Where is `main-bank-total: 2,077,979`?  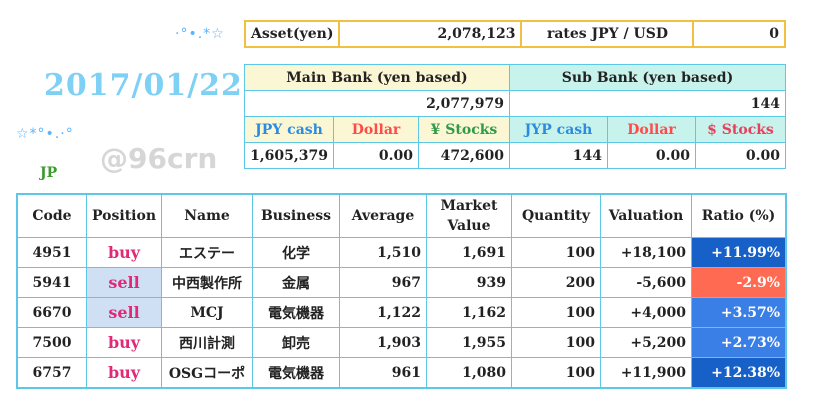 main-bank-total: 2,077,979 is located at coordinates (377, 103).